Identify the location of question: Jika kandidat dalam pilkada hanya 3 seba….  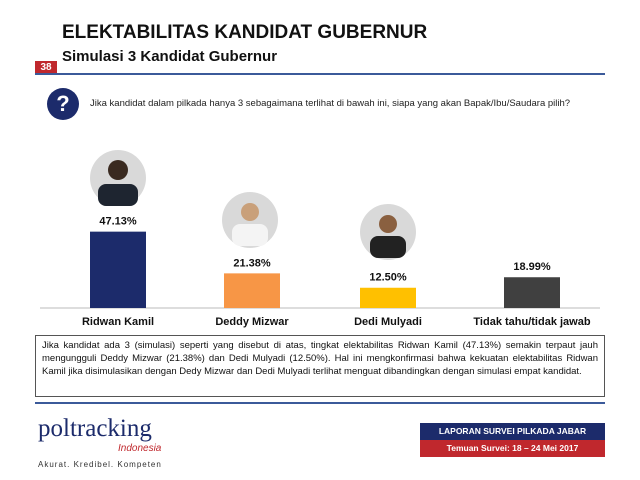
(330, 103).